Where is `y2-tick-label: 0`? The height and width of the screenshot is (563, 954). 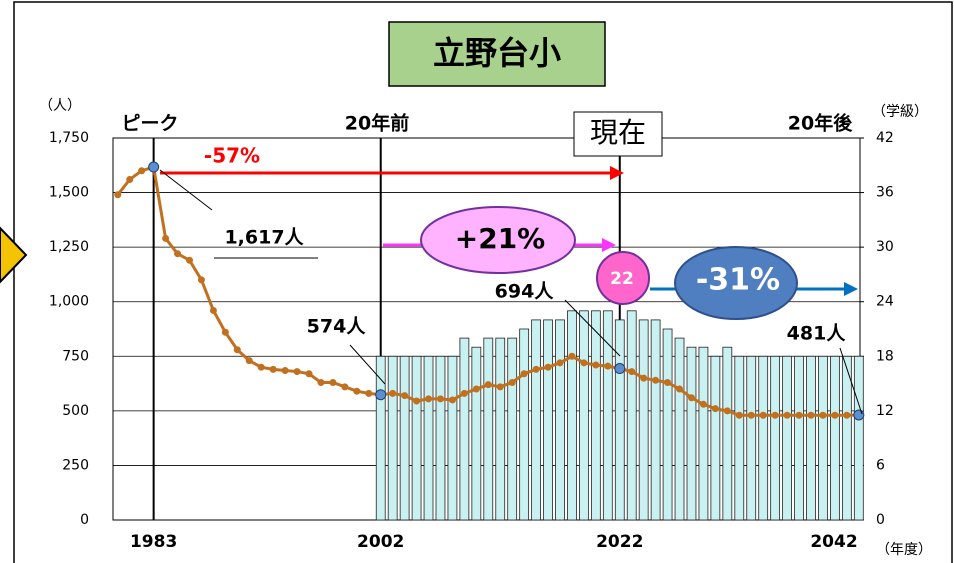
y2-tick-label: 0 is located at coordinates (880, 520).